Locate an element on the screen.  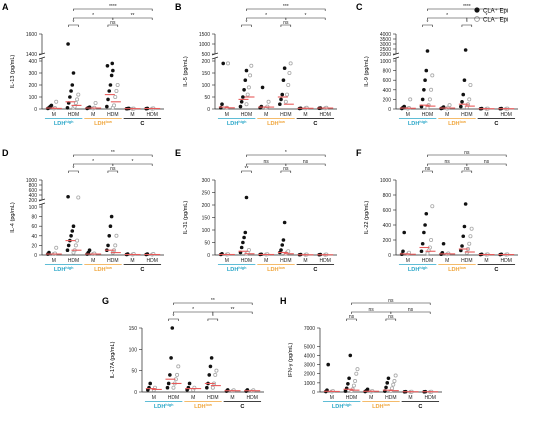
legend-marker-cla-pos is located at coordinates (477, 10).